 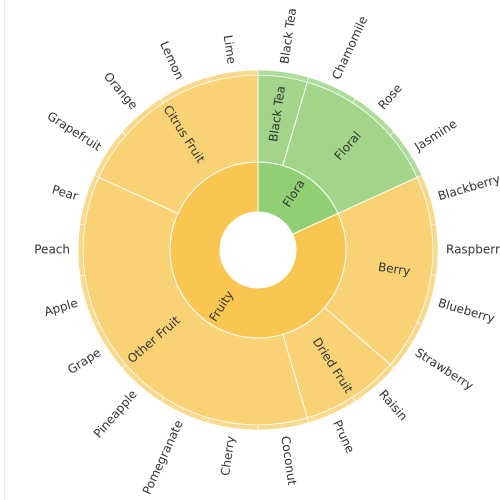 I want to click on leaf-label-raspberry: Raspberry, so click(x=473, y=250).